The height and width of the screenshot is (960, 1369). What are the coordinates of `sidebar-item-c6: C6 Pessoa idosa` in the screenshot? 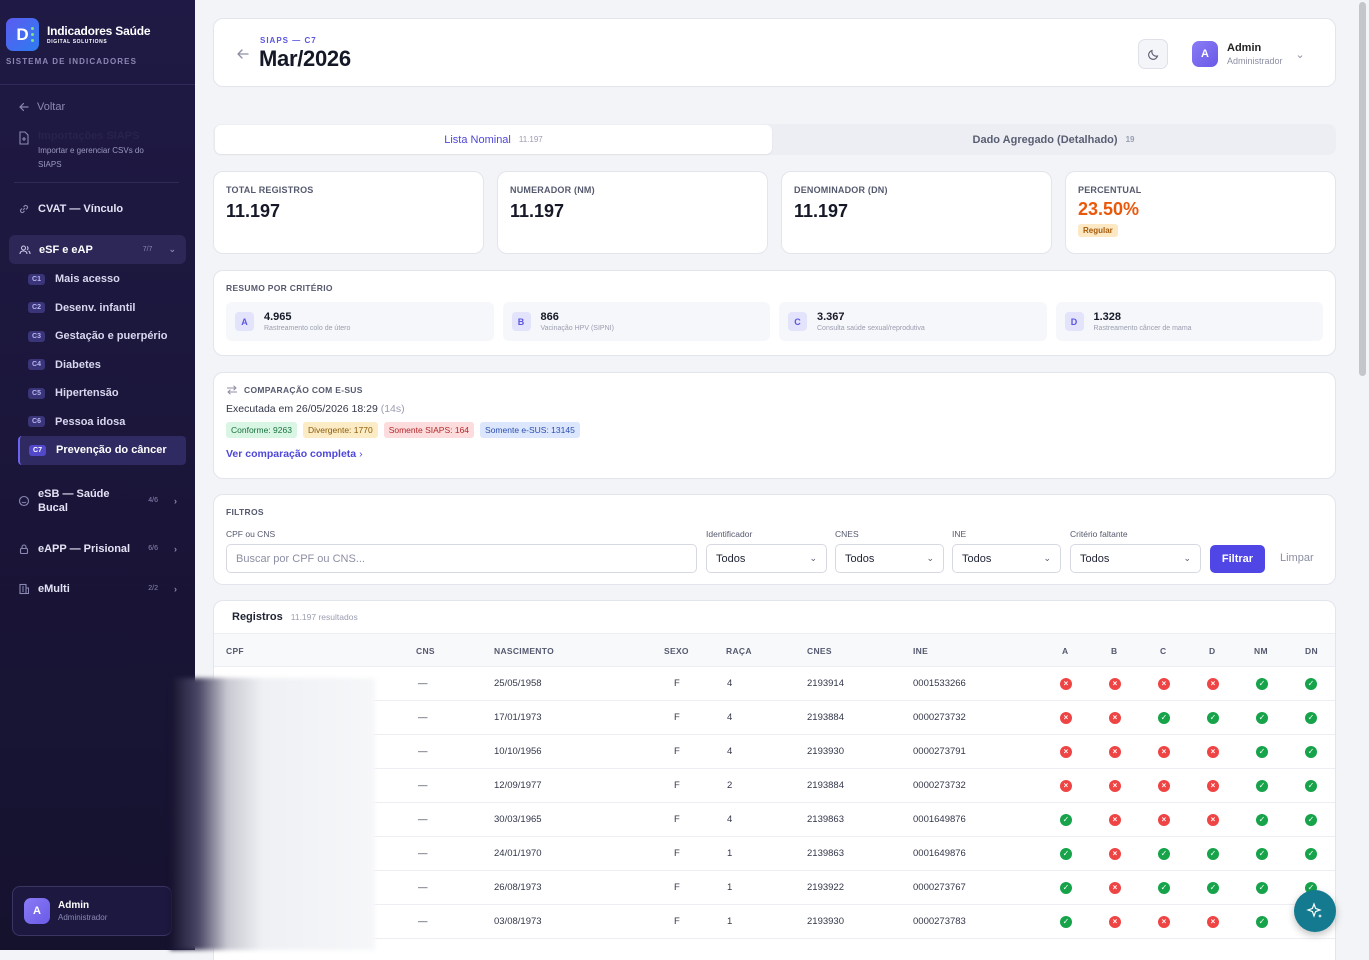 It's located at (97, 422).